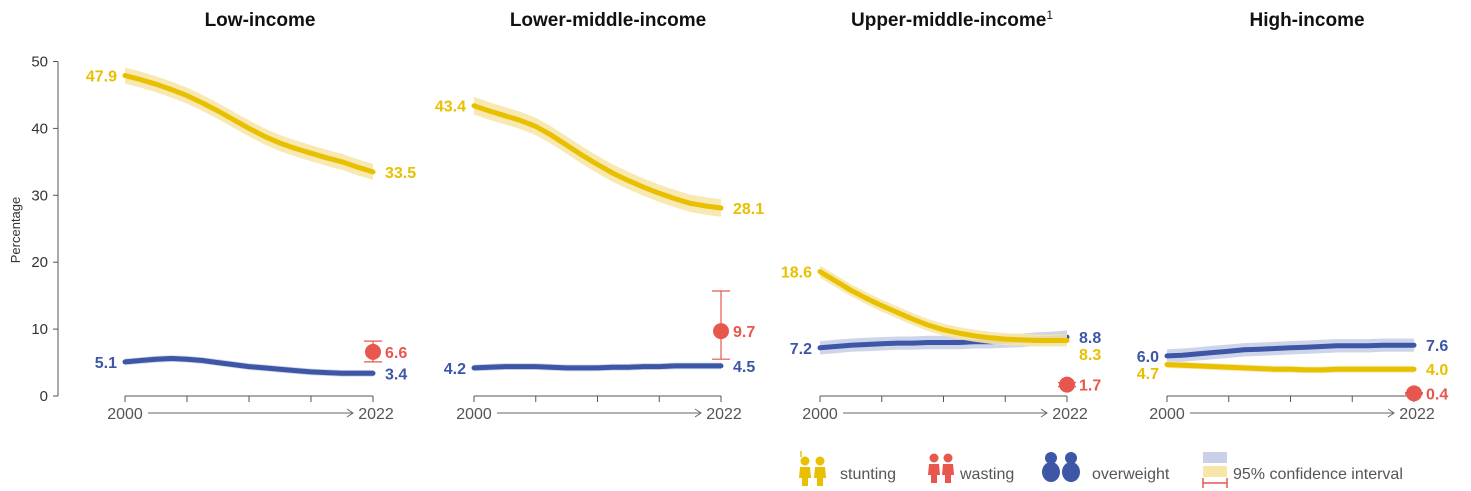 This screenshot has width=1471, height=491. Describe the element at coordinates (744, 332) in the screenshot. I see `wasting-label: 9.7` at that location.